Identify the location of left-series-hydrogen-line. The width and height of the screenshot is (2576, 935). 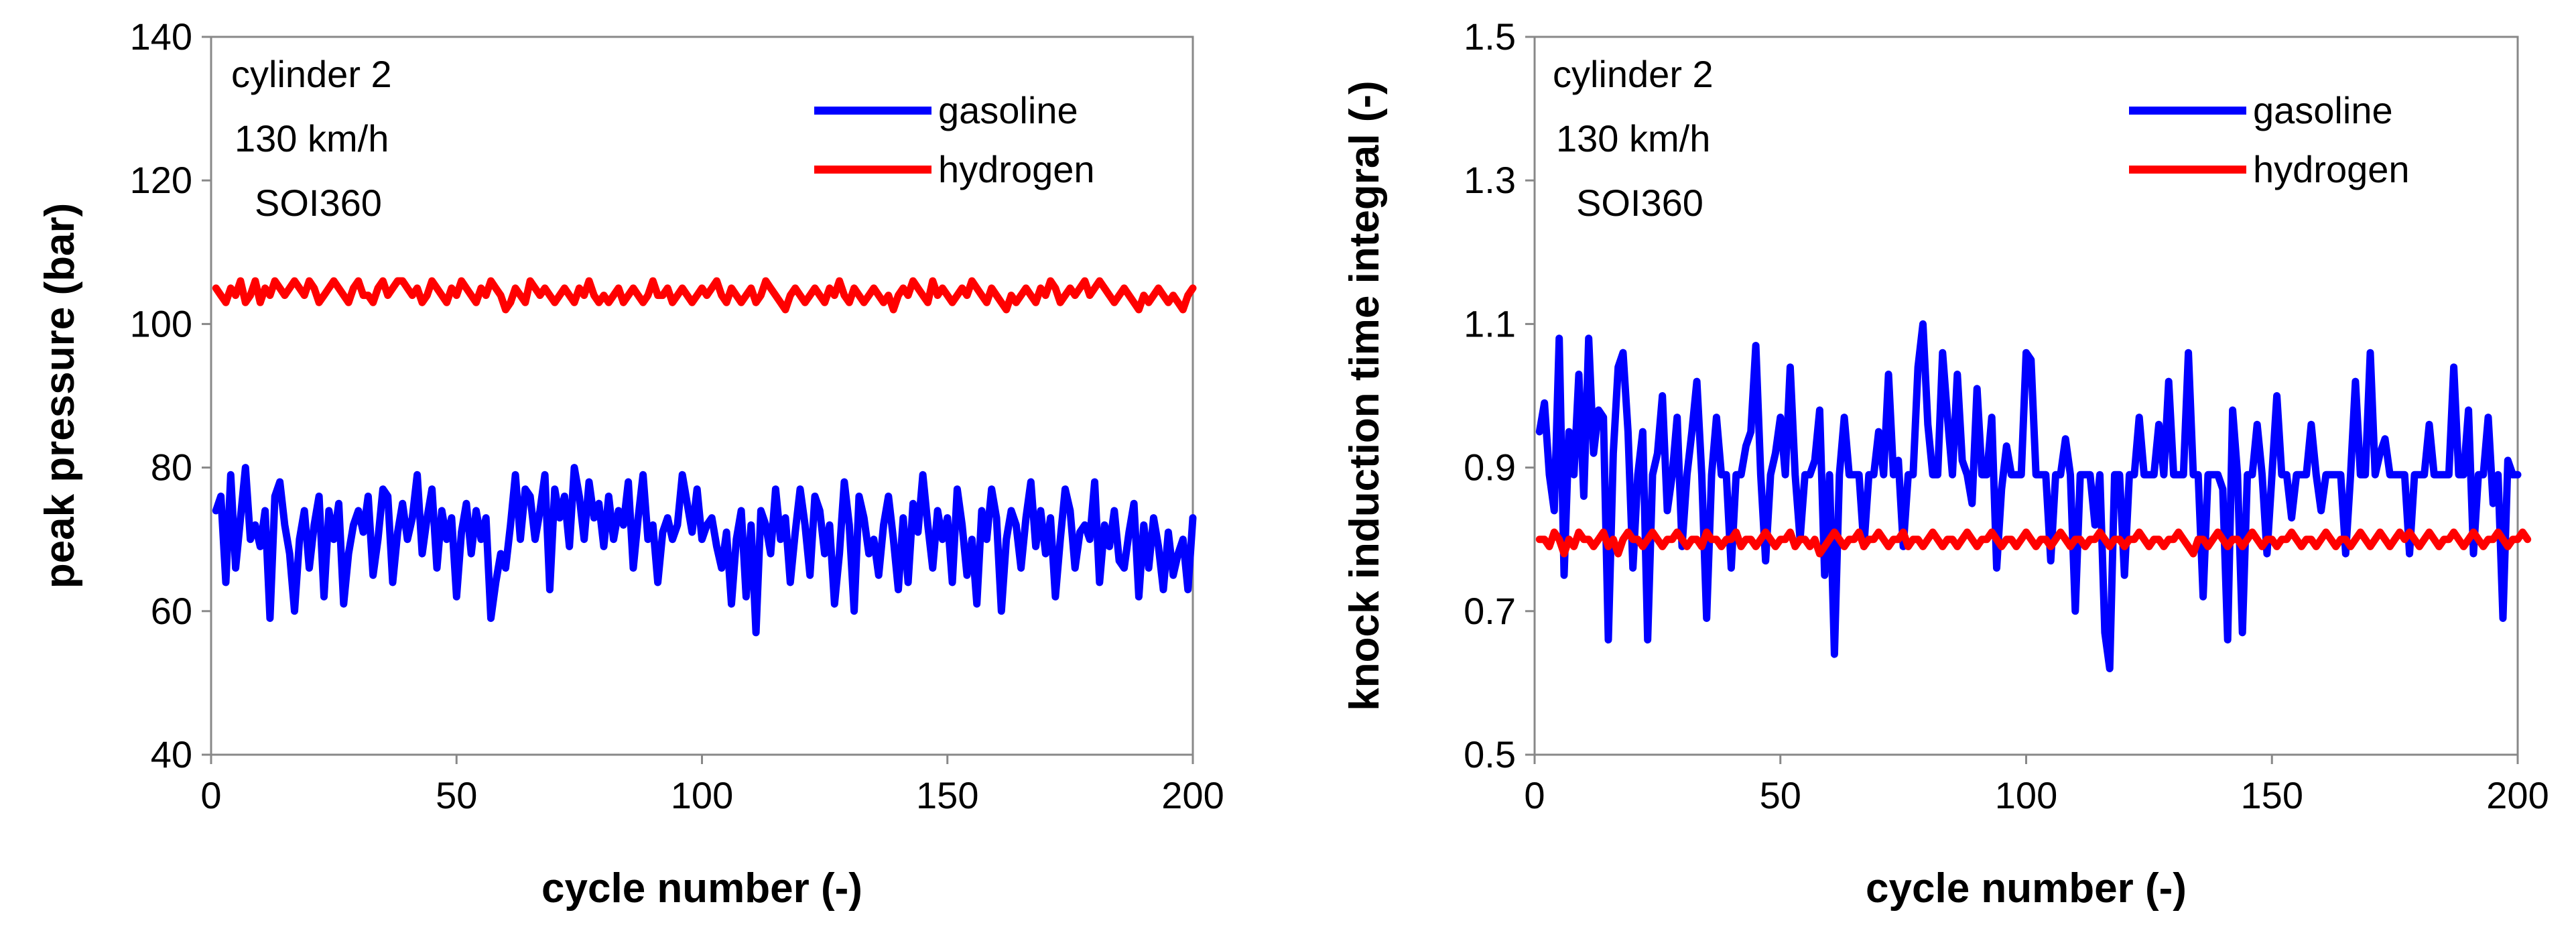
(704, 295).